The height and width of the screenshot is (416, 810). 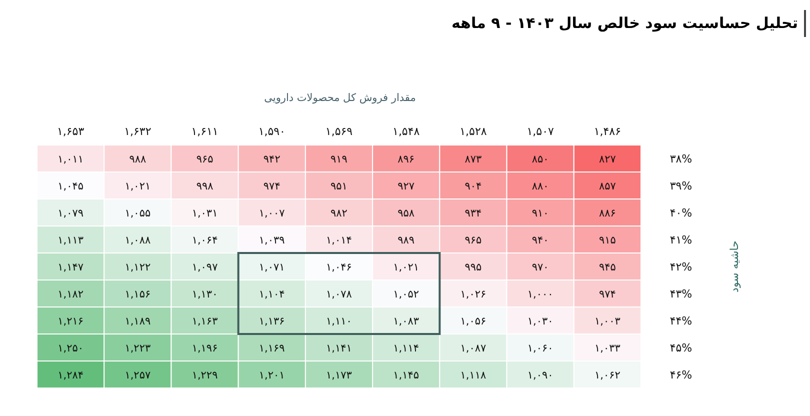 What do you see at coordinates (137, 268) in the screenshot?
I see `data-label: ۱,۱۲۲` at bounding box center [137, 268].